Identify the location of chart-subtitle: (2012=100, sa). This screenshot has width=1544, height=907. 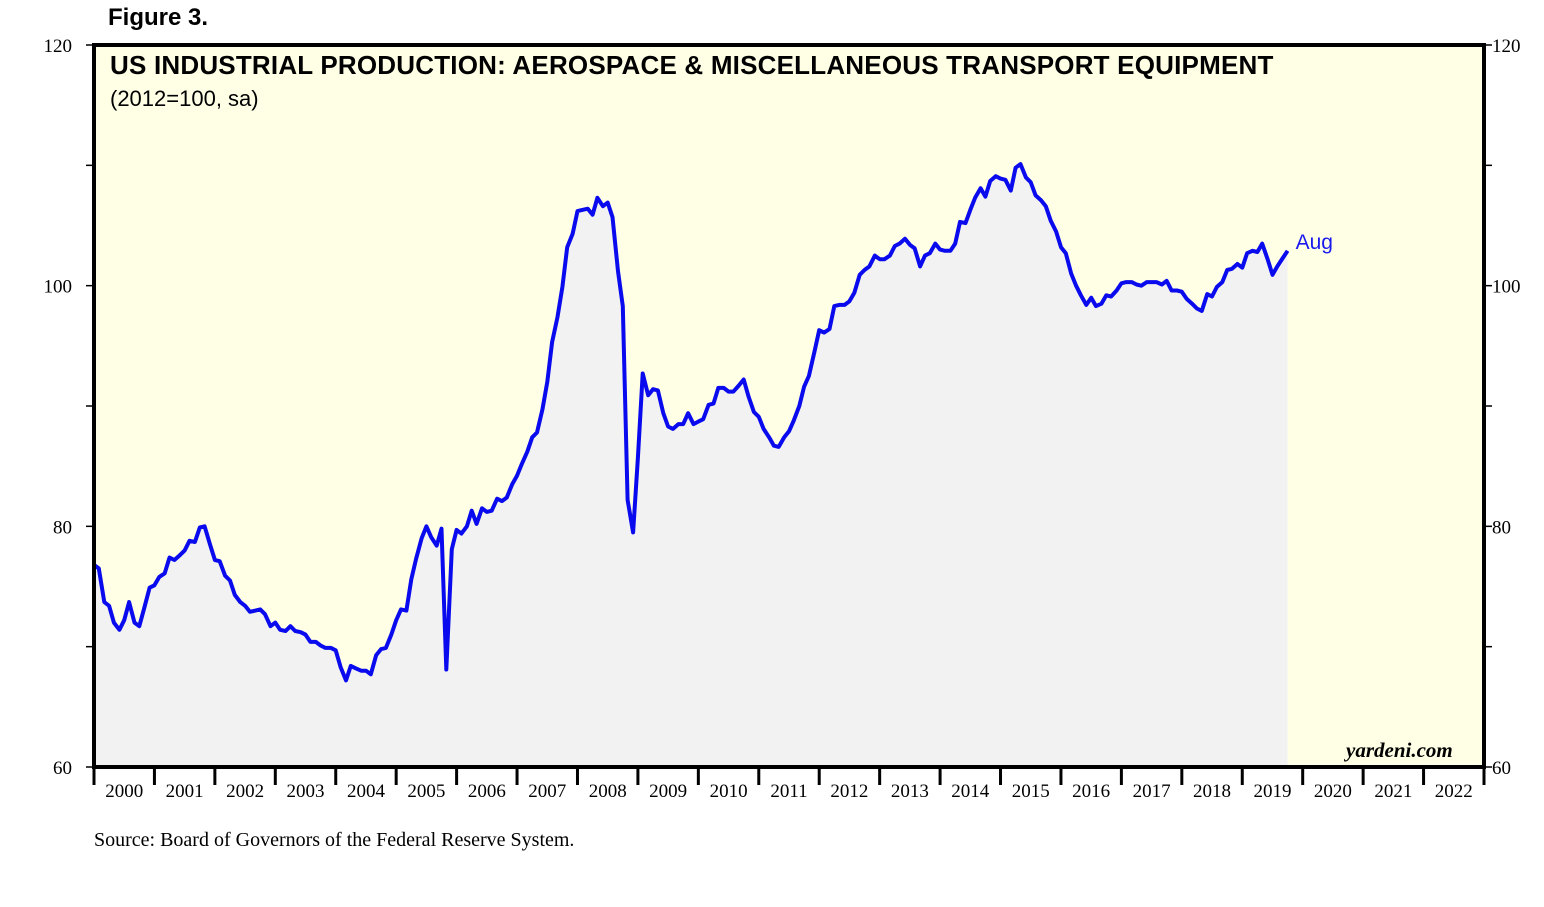
(184, 98).